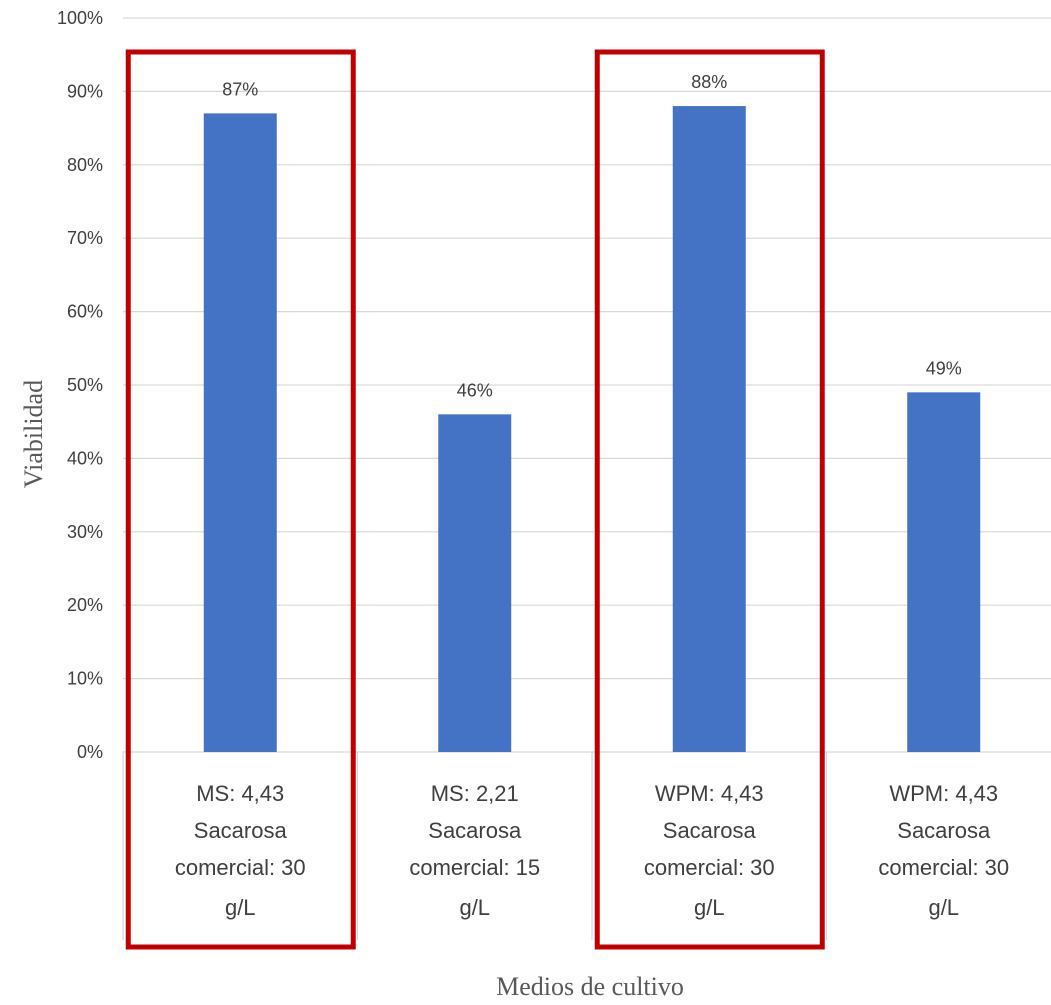 Image resolution: width=1051 pixels, height=1005 pixels. Describe the element at coordinates (475, 390) in the screenshot. I see `data-label: 46%` at that location.